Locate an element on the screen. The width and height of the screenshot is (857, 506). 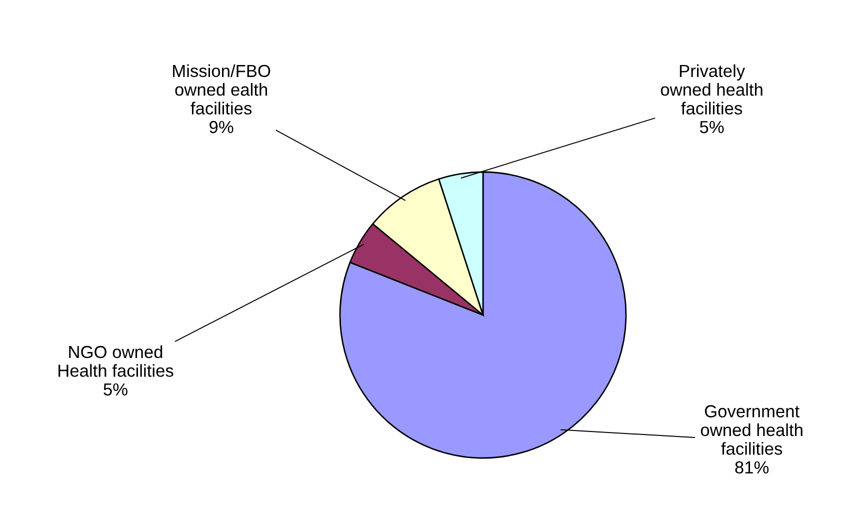
slice-label: NGO owned Health facilities is located at coordinates (116, 361).